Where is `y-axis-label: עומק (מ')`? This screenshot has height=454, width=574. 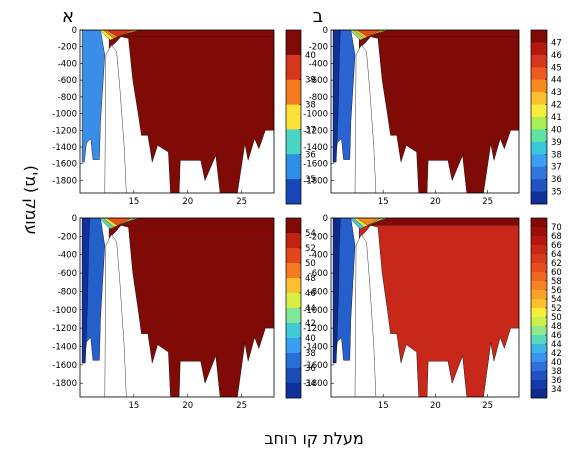
y-axis-label: עומק (מ') is located at coordinates (31, 199).